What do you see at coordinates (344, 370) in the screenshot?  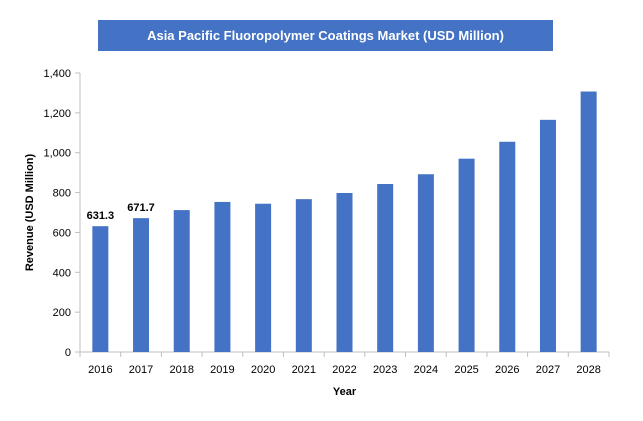 I see `x-tick-label: 2022` at bounding box center [344, 370].